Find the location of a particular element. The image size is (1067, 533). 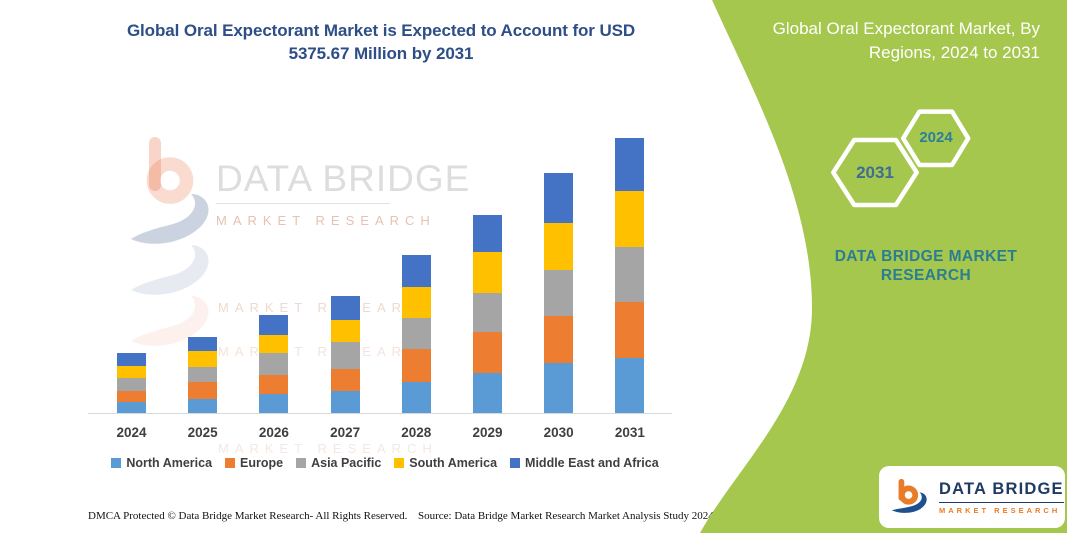

panel-brand: DATA BRIDGE MARKET RESEARCH is located at coordinates (926, 266).